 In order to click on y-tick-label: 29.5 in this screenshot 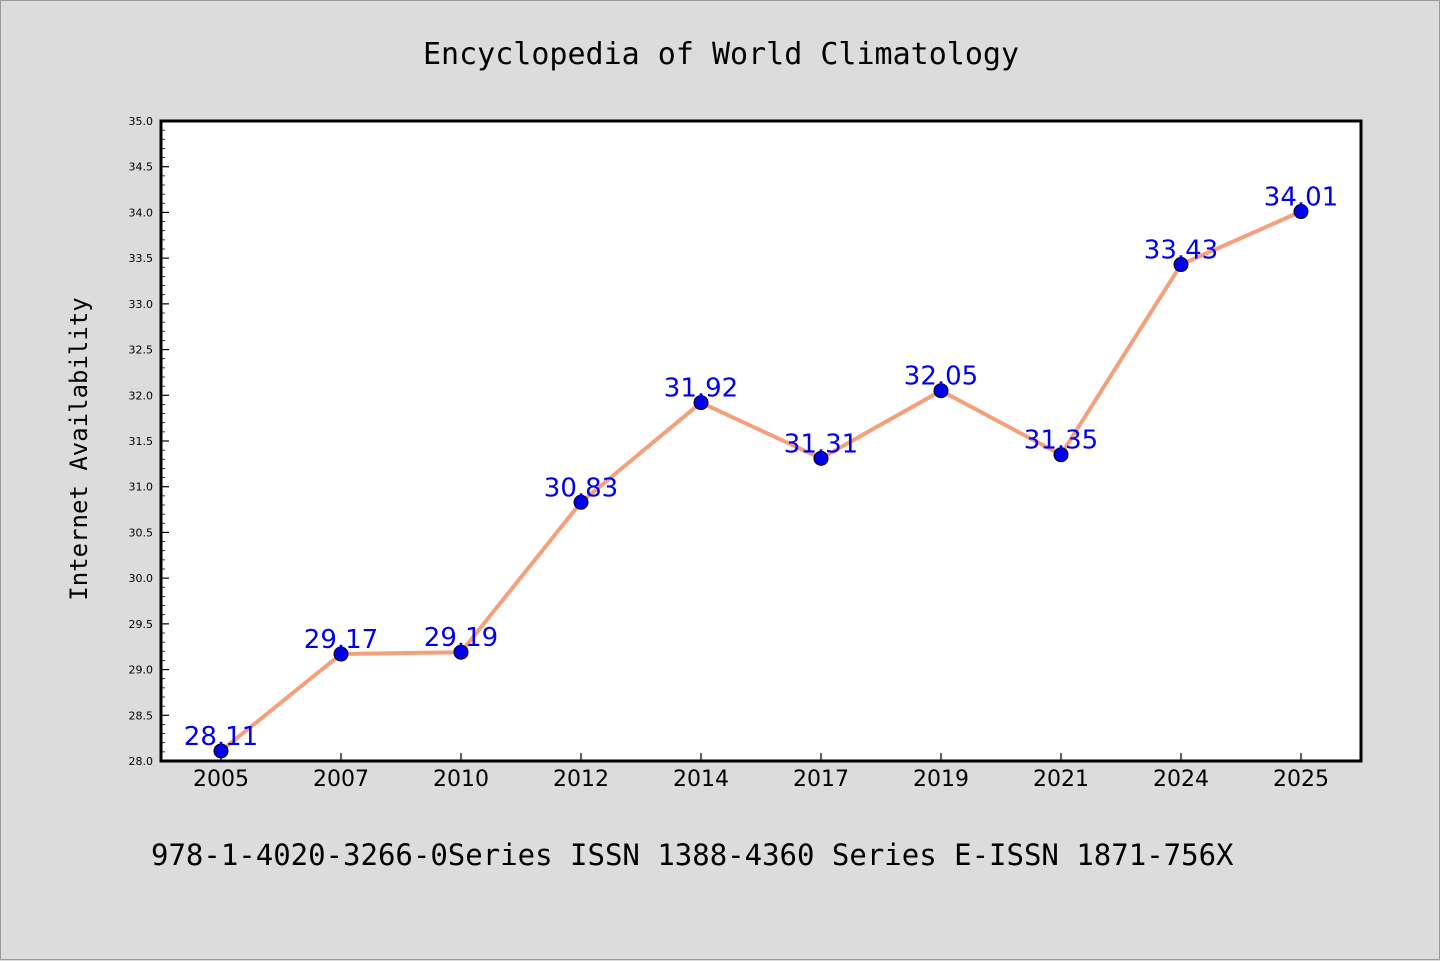, I will do `click(141, 624)`.